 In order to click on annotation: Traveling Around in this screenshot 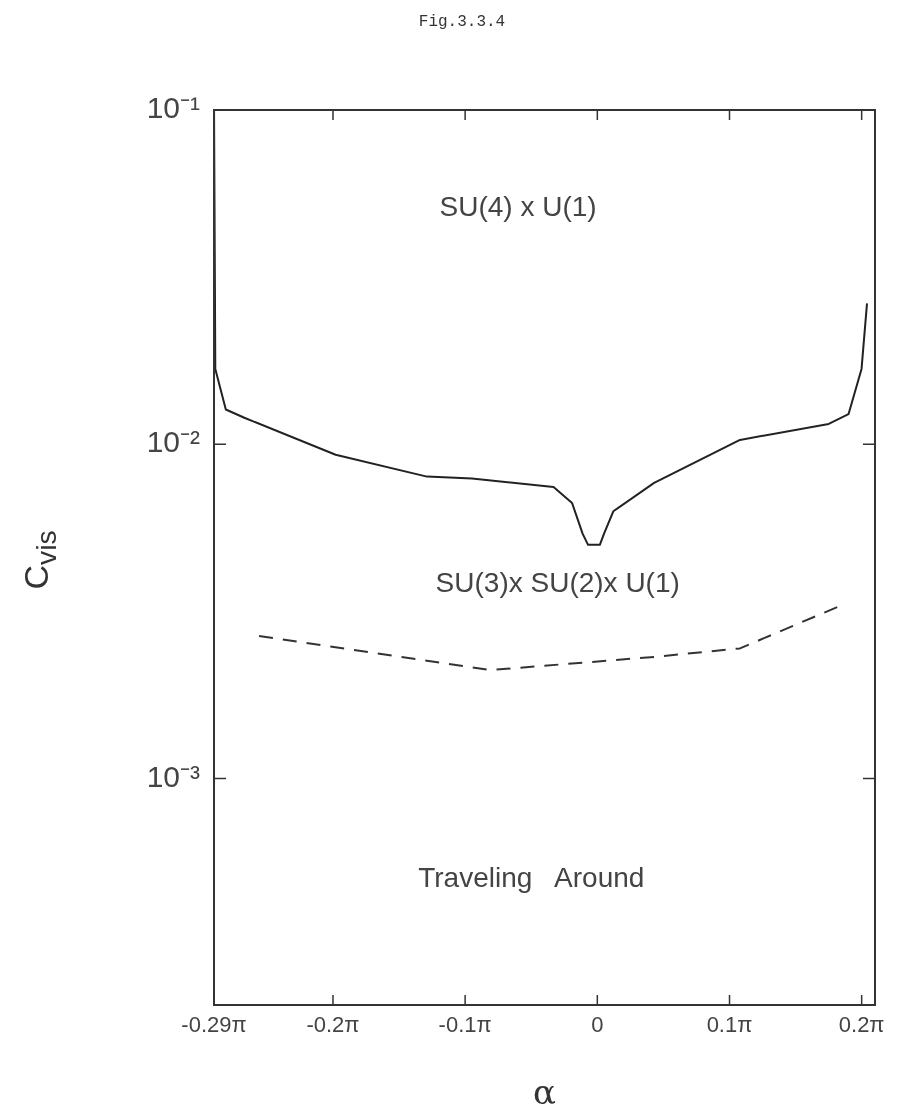, I will do `click(531, 878)`.